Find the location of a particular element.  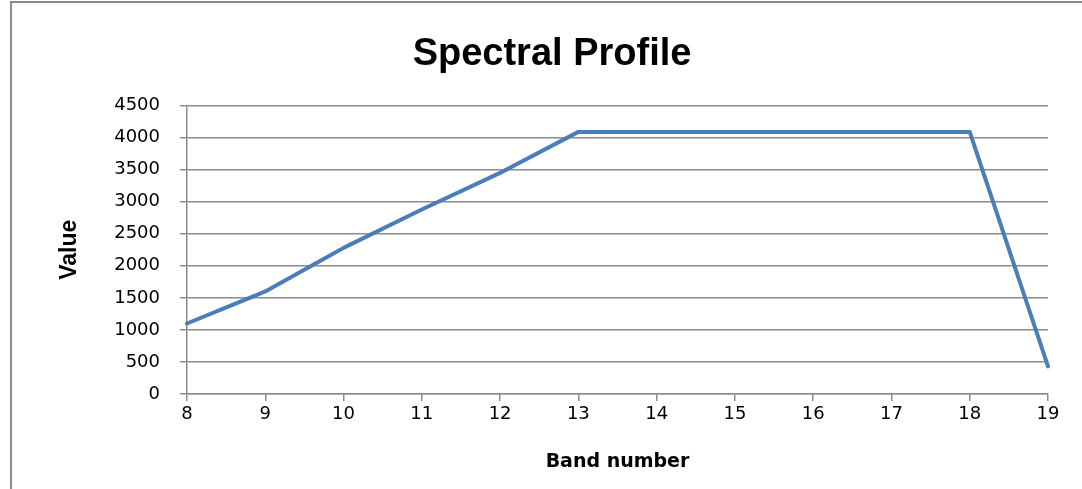

y-axis-title: Value is located at coordinates (68, 249).